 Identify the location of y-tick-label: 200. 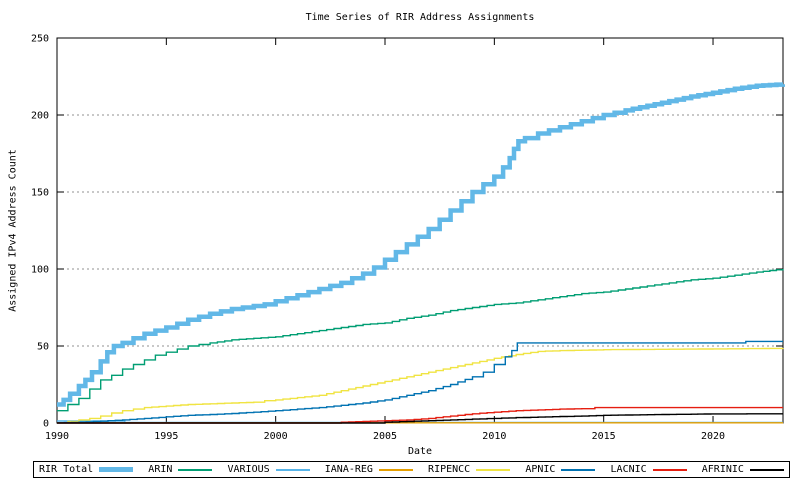
(40, 116).